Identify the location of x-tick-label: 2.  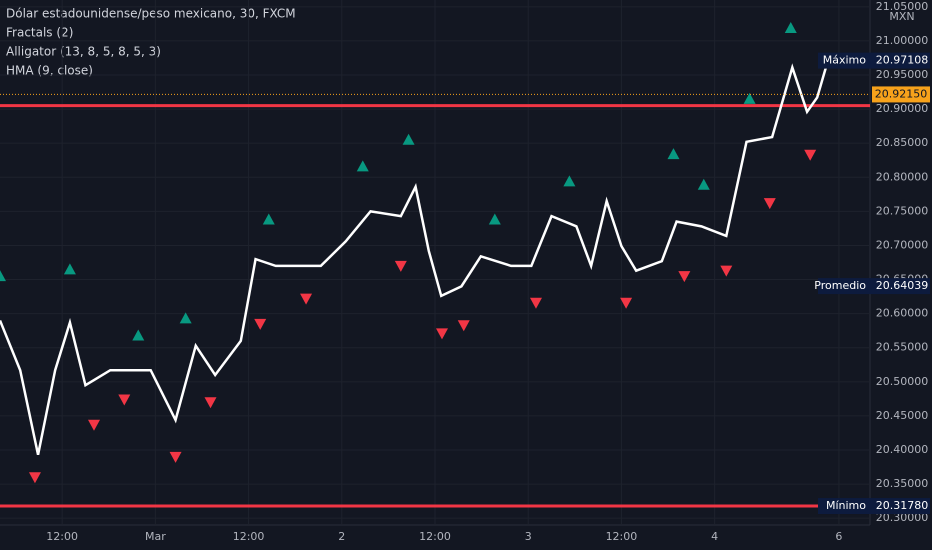
(341, 536).